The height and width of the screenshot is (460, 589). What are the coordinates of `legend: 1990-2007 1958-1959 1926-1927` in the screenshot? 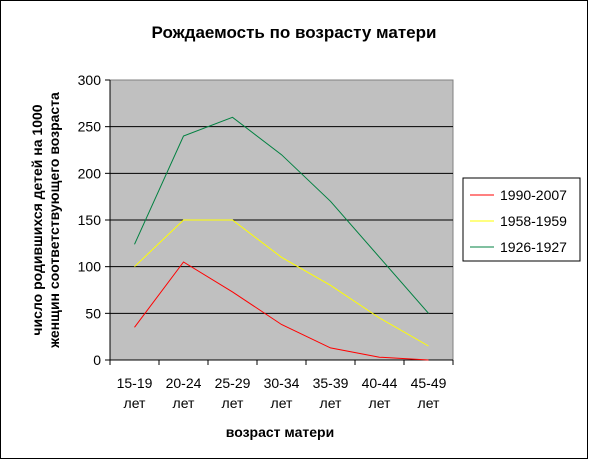 It's located at (521, 219).